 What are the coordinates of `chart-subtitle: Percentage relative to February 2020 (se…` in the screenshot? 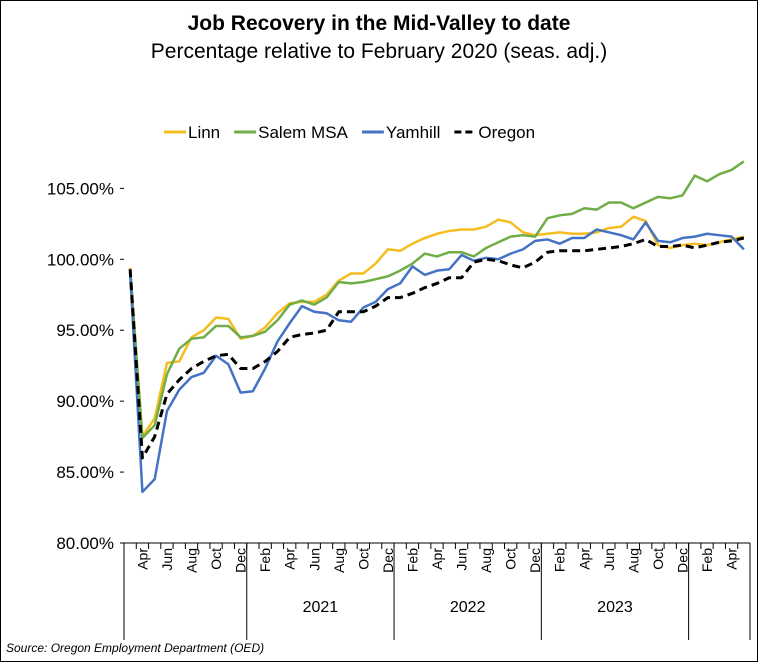 It's located at (379, 51).